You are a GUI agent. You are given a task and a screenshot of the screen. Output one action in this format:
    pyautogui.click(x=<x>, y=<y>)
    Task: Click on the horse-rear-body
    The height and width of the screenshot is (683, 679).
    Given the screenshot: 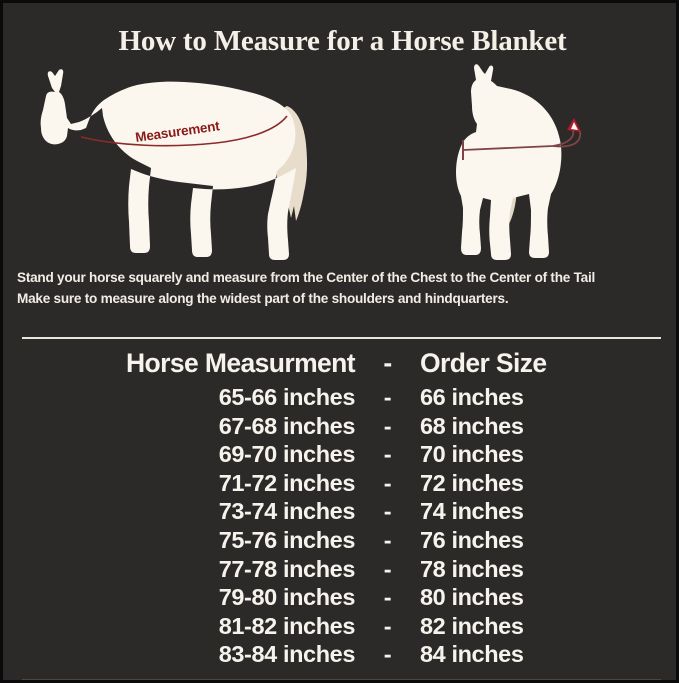 What is the action you would take?
    pyautogui.click(x=509, y=162)
    